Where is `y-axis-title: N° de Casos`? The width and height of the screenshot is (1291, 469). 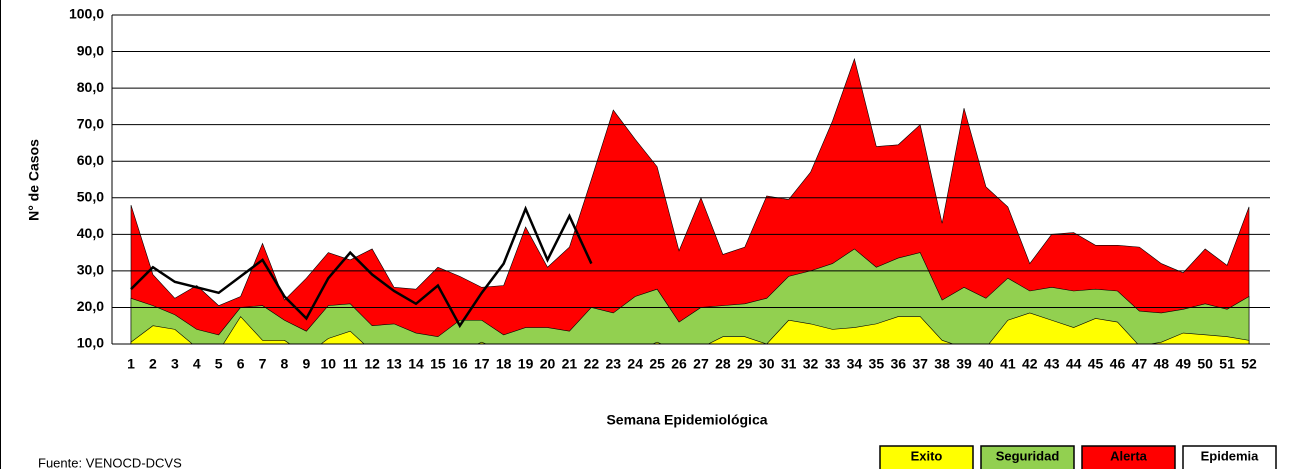 y-axis-title: N° de Casos is located at coordinates (34, 180).